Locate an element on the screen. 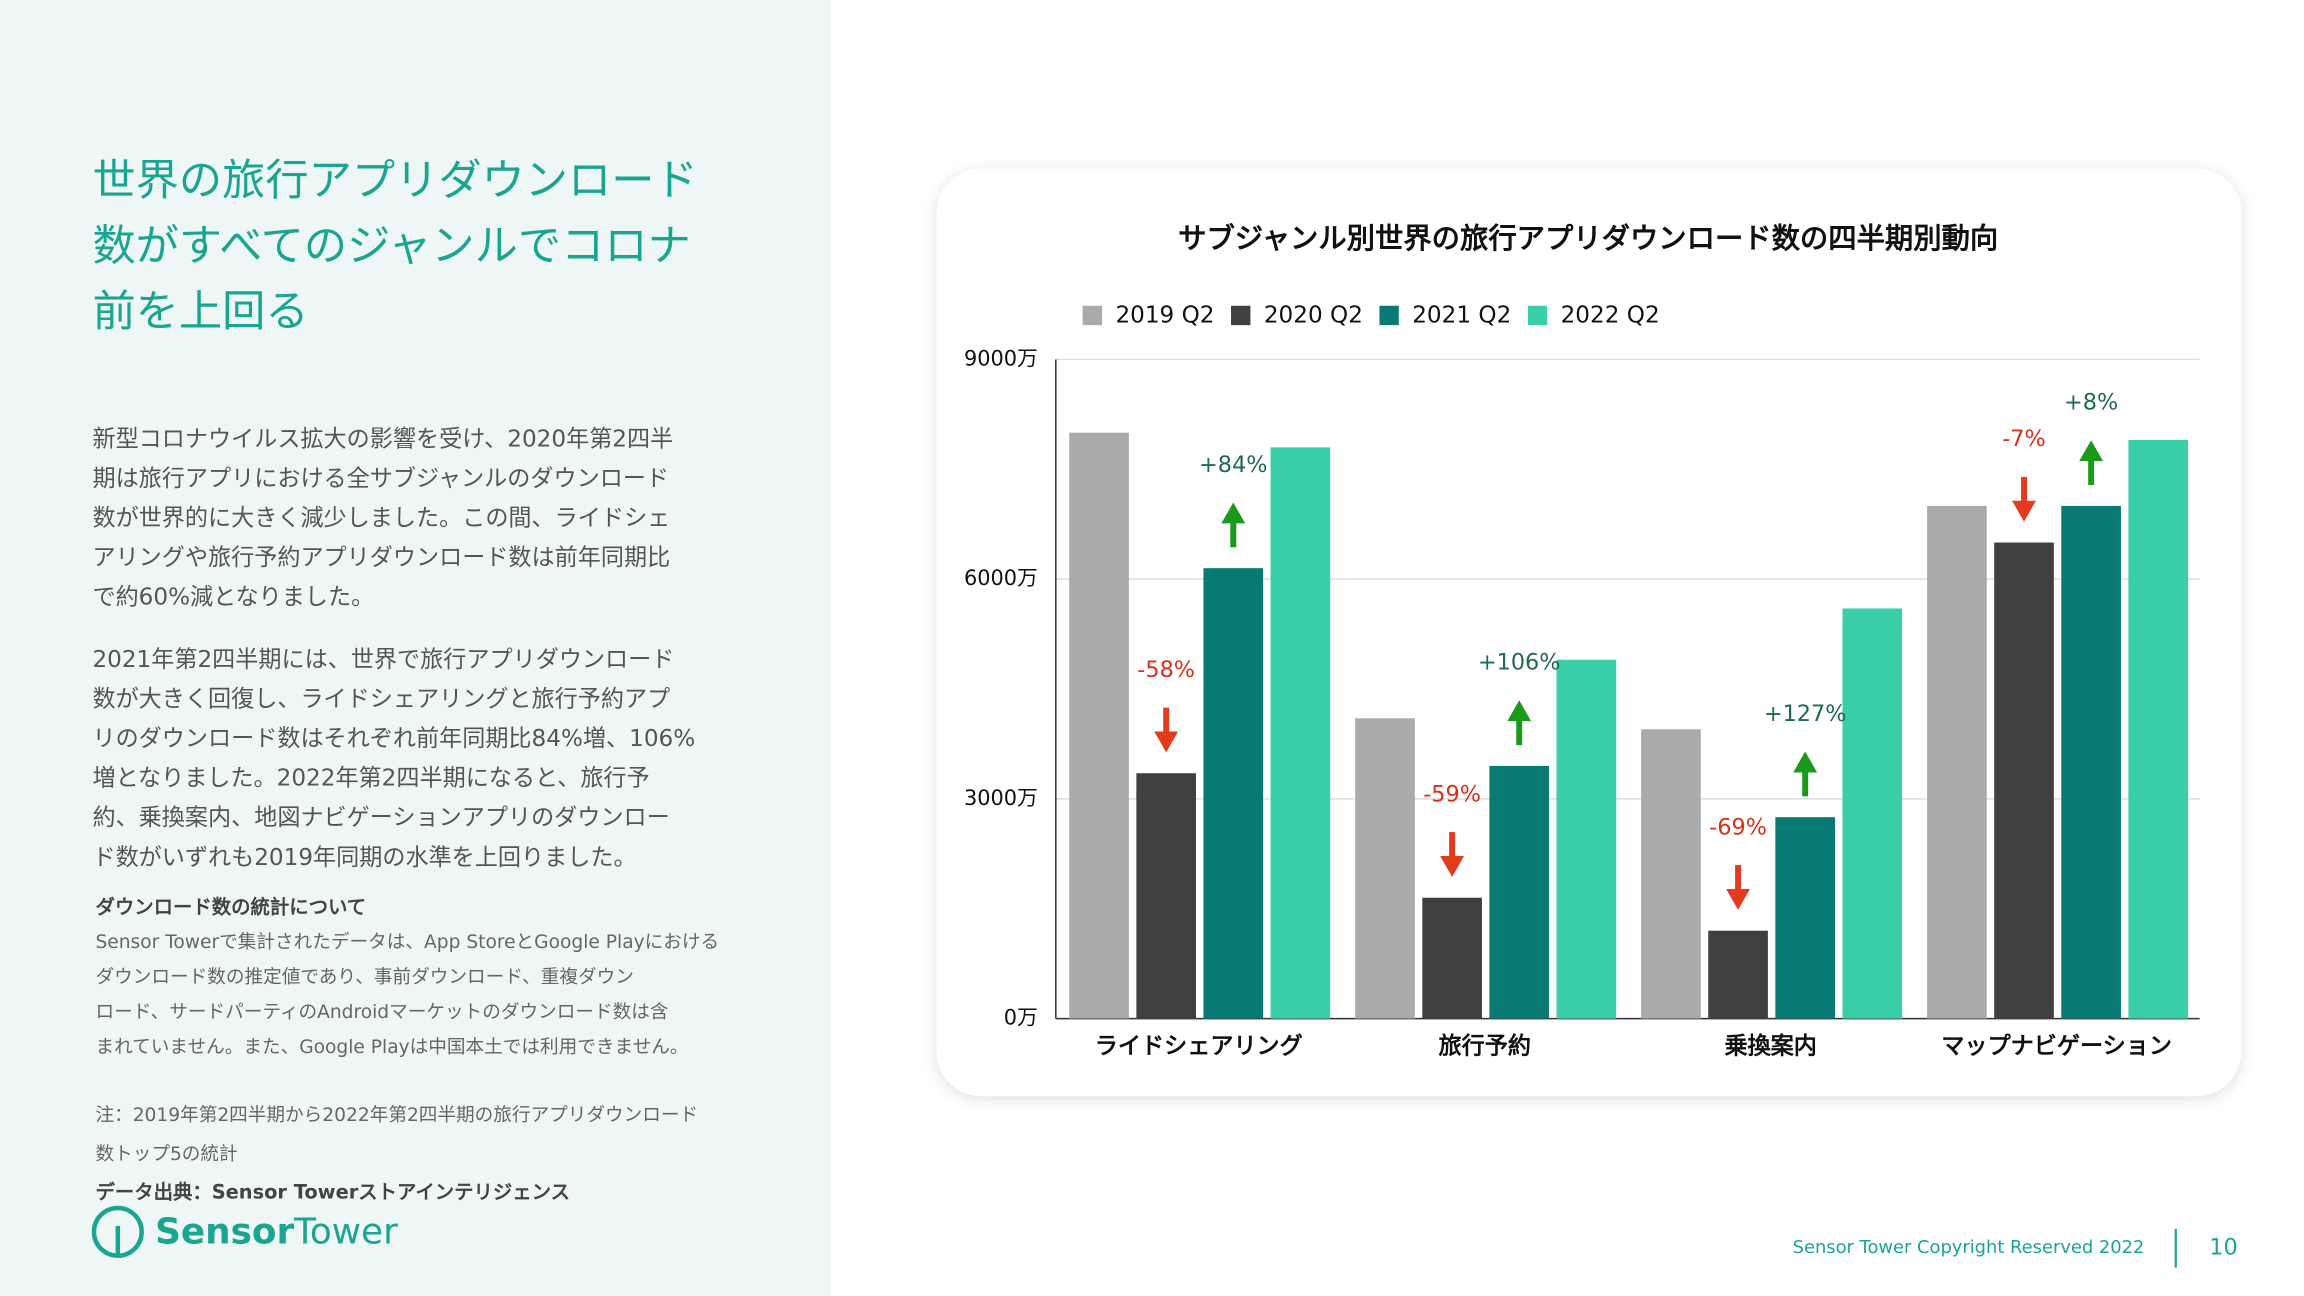 Image resolution: width=2304 pixels, height=1296 pixels. body-text: アリングや旅行予約アプリダウンロード数は前年同期比 is located at coordinates (381, 558).